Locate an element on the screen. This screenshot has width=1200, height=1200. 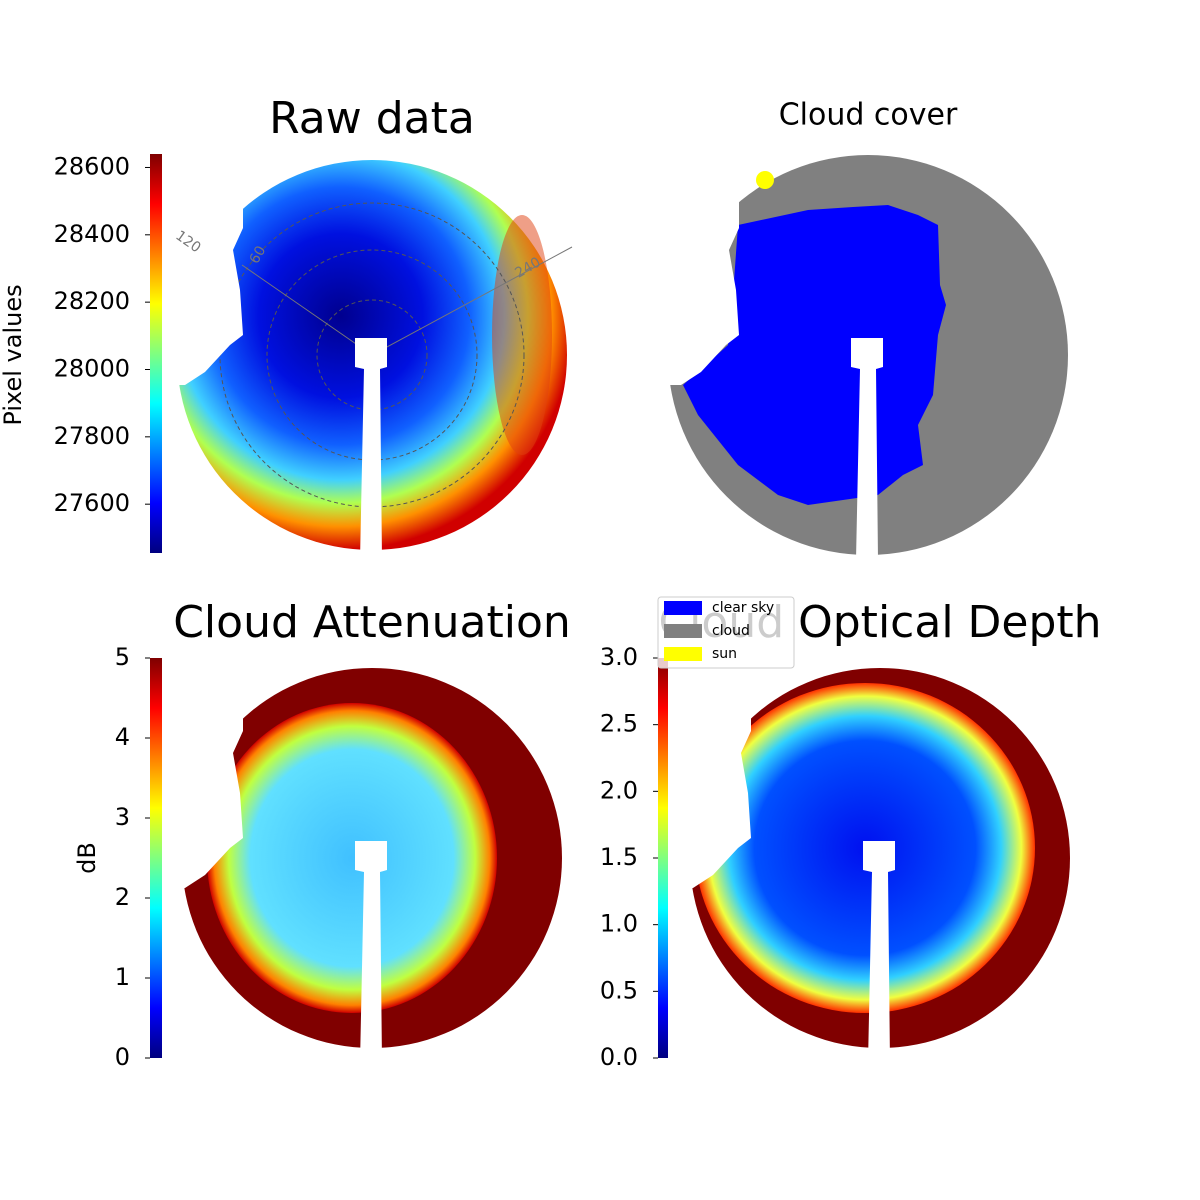
legend-label: cloud is located at coordinates (731, 631).